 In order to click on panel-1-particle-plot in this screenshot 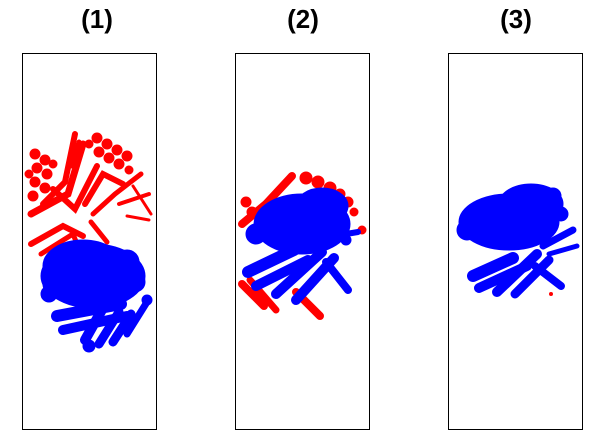, I will do `click(88, 242)`.